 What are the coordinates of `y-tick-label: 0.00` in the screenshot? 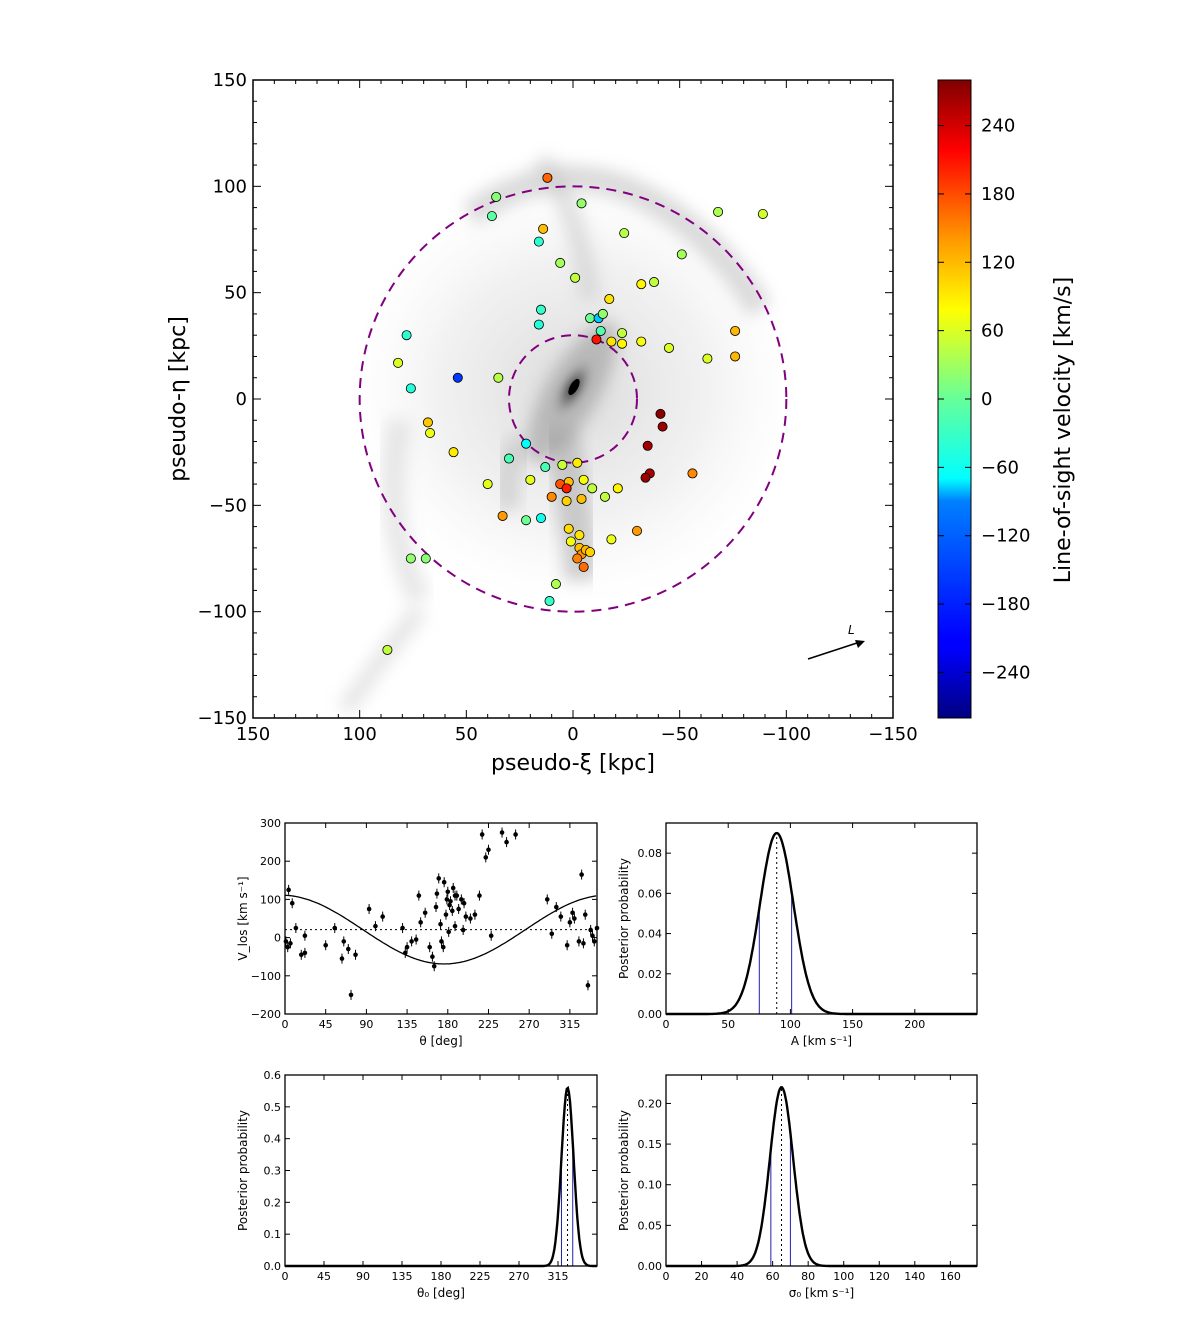 It's located at (650, 1014).